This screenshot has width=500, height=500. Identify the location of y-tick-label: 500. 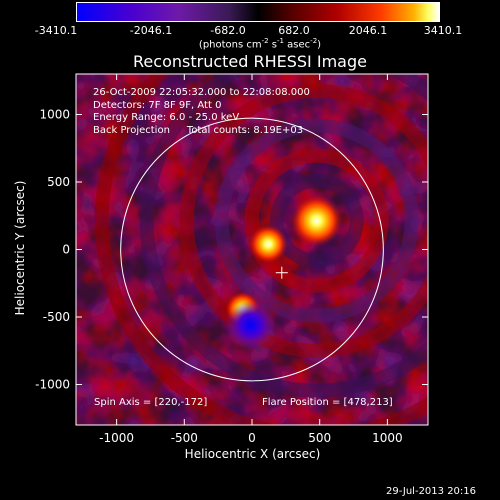
(58, 182).